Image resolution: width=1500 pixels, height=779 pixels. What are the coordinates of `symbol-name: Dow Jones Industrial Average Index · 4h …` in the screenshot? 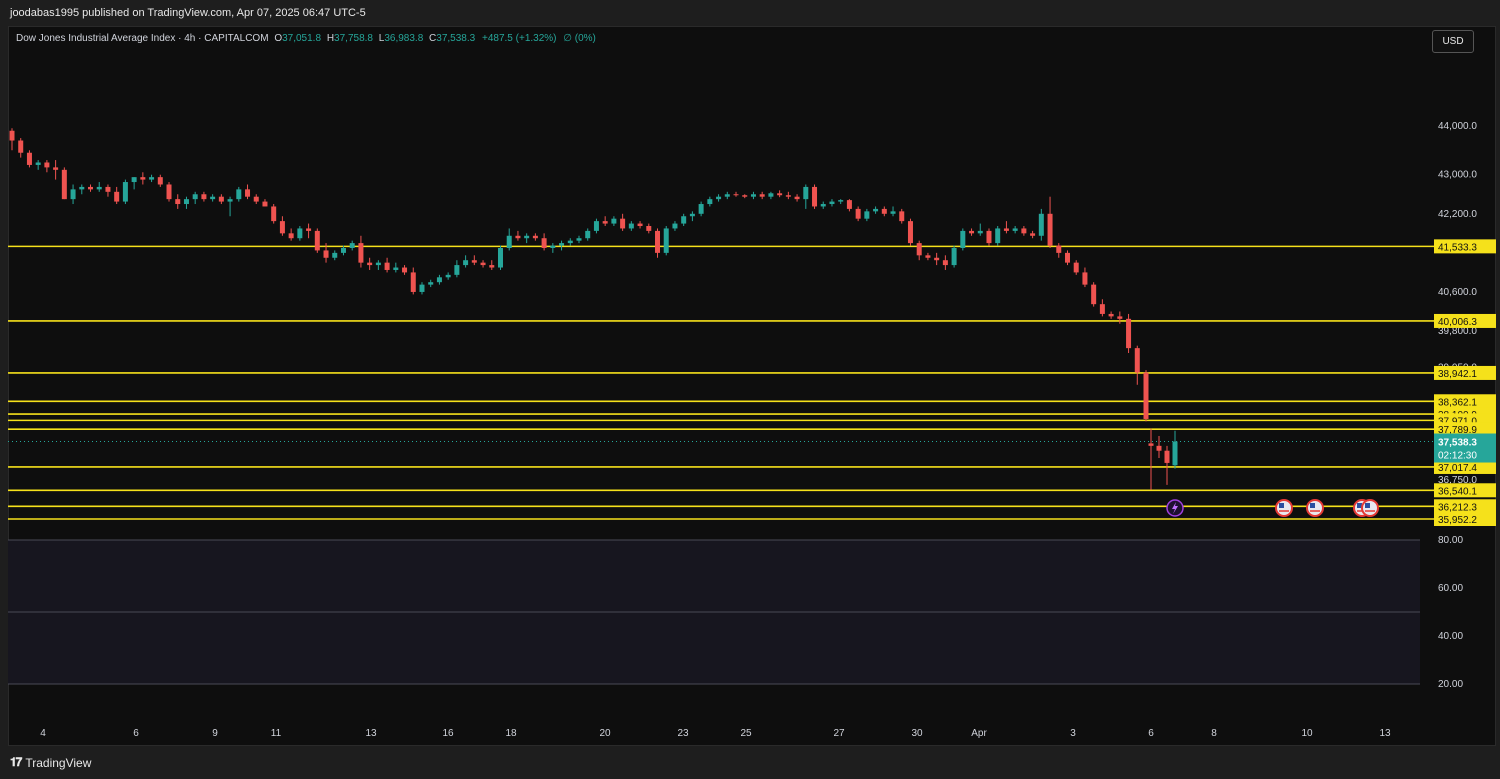 It's located at (142, 38).